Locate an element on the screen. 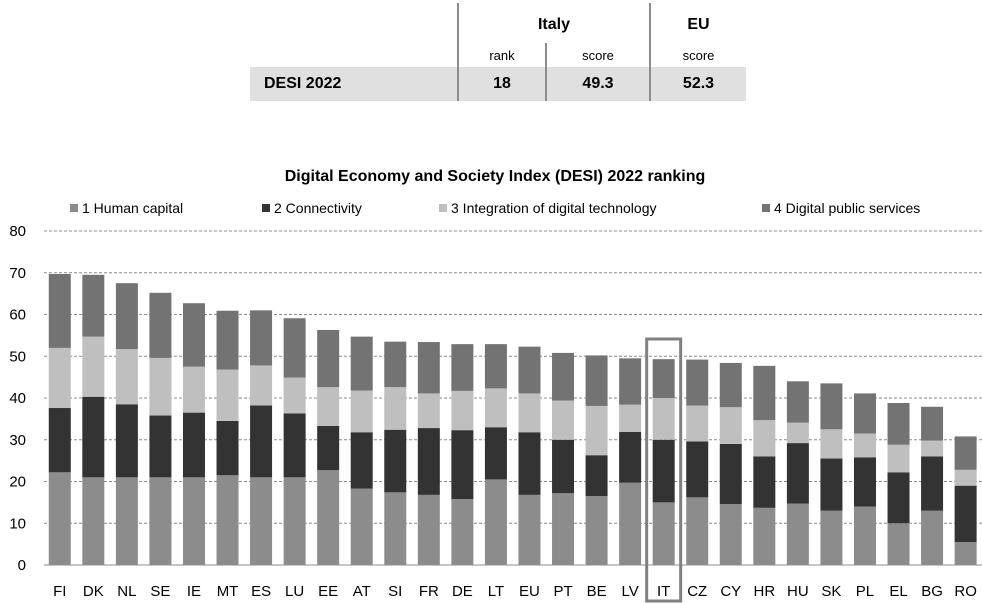  bar-segment-BE-s3 is located at coordinates (596, 430).